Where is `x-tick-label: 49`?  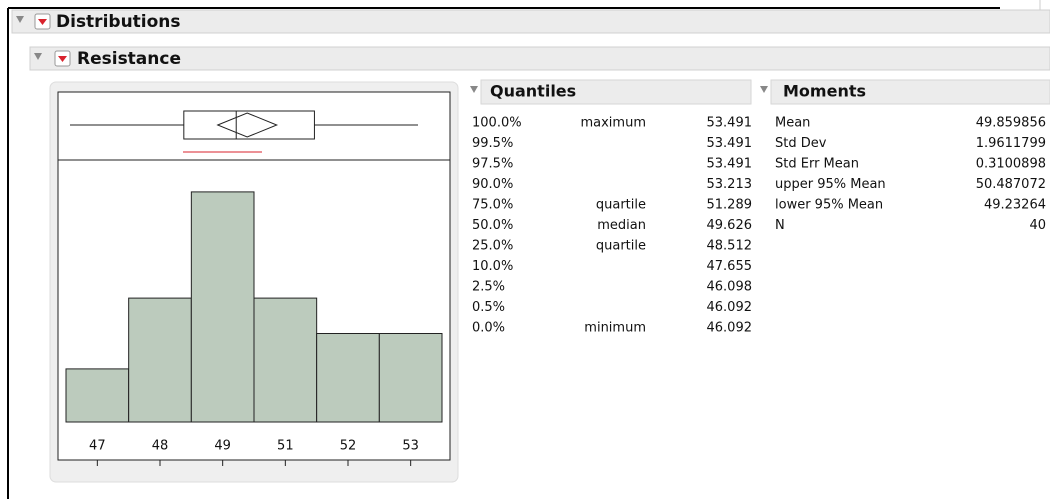 x-tick-label: 49 is located at coordinates (222, 446).